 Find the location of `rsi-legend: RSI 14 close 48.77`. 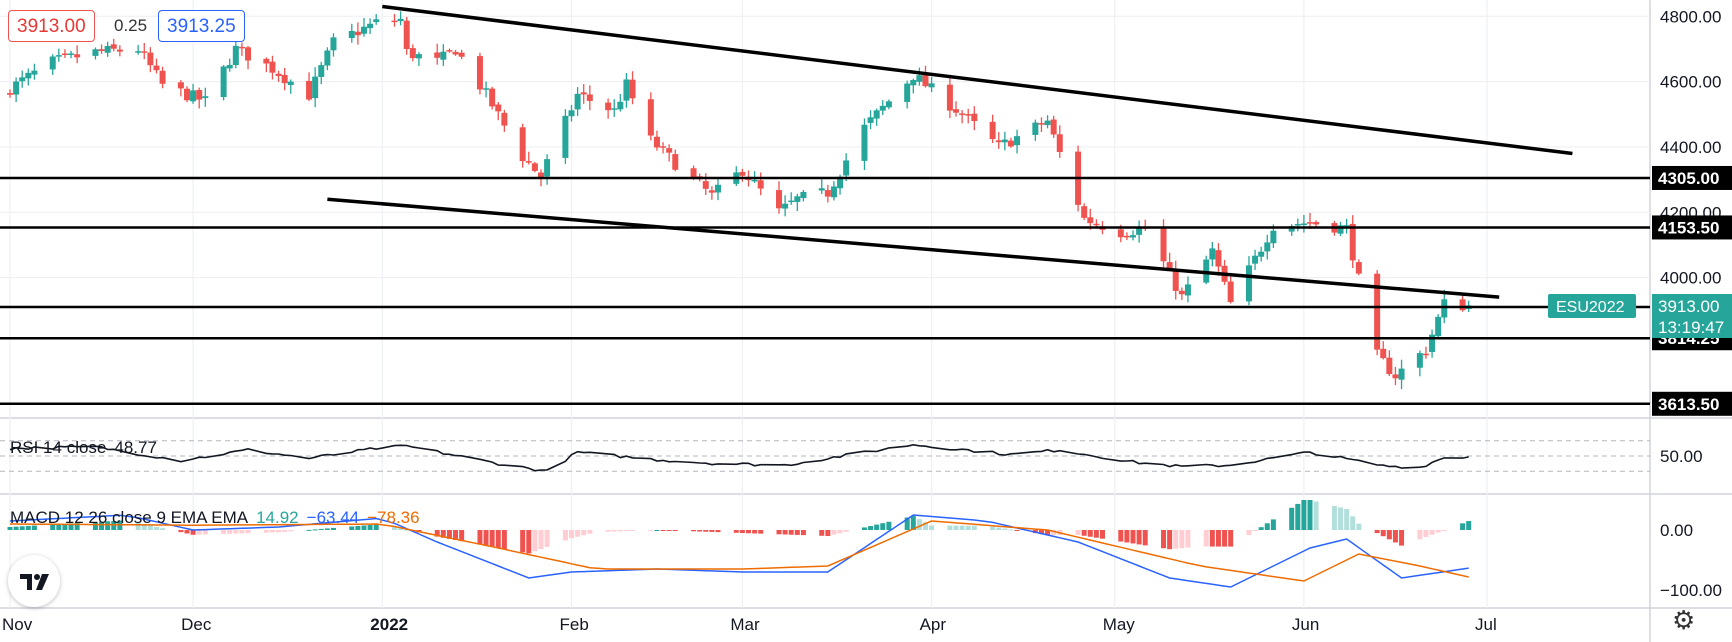

rsi-legend: RSI 14 close 48.77 is located at coordinates (87, 448).